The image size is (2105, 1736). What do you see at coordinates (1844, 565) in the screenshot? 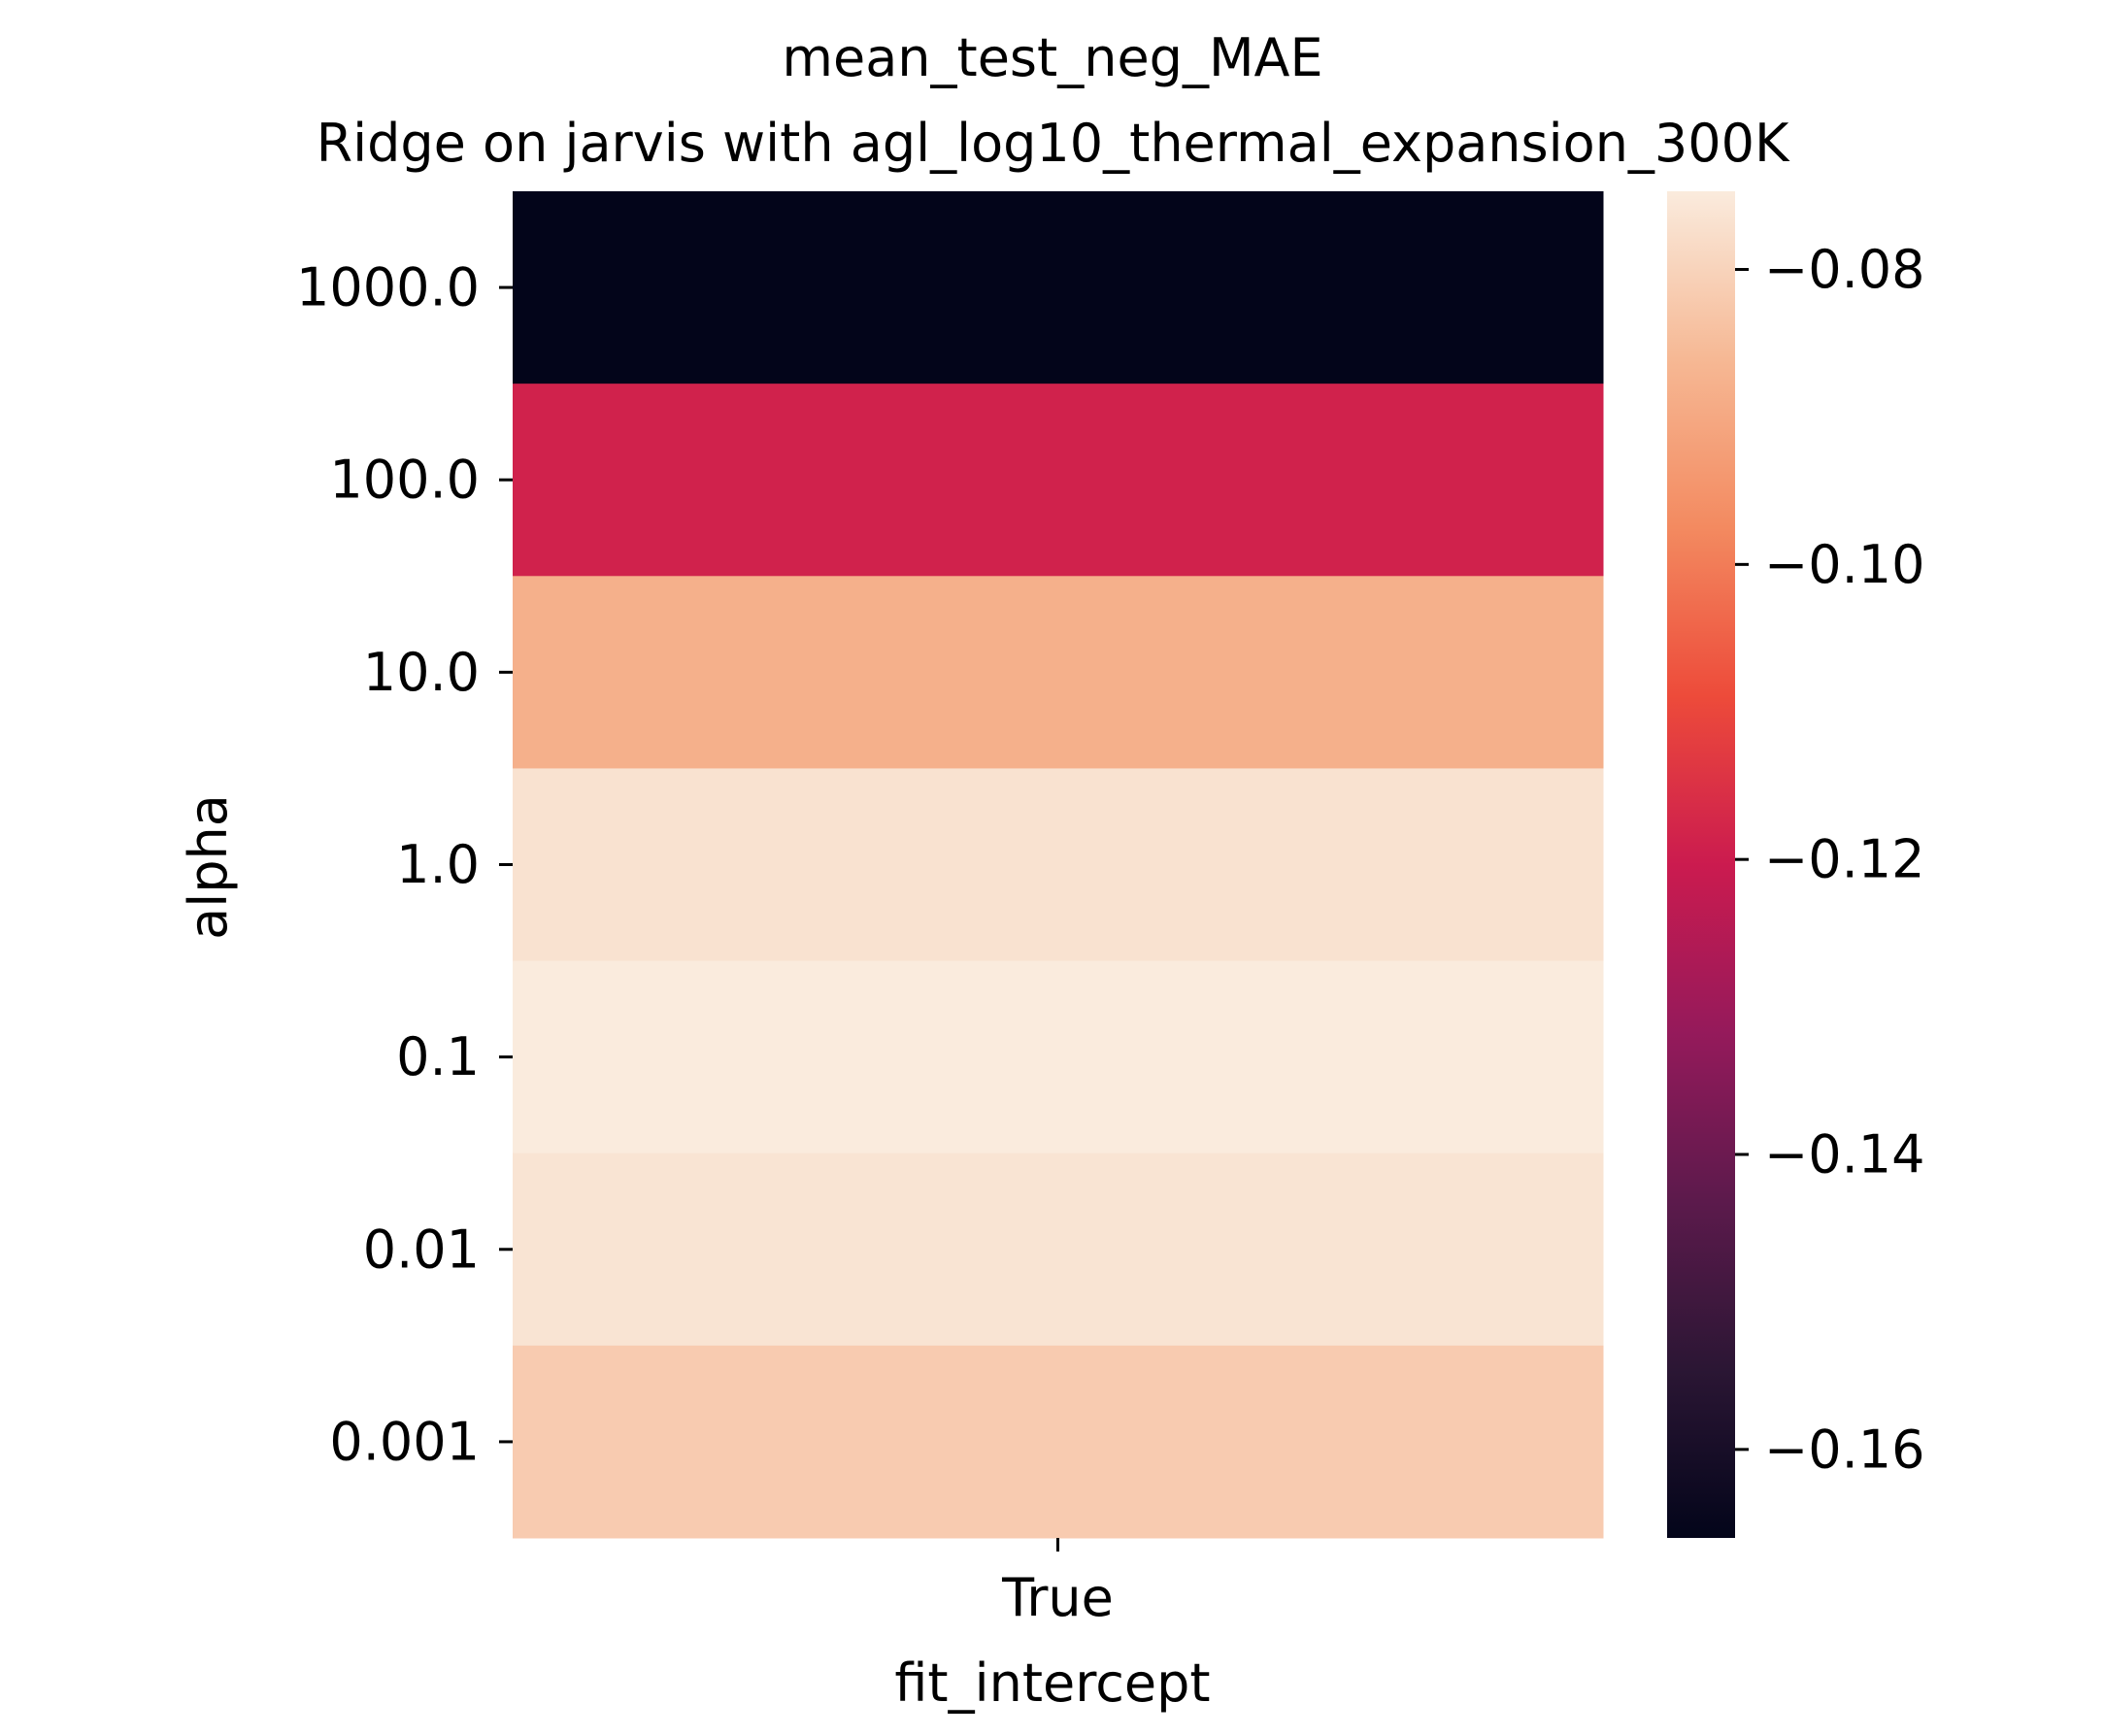
I see `colorbar-tick-label: −0.10` at bounding box center [1844, 565].